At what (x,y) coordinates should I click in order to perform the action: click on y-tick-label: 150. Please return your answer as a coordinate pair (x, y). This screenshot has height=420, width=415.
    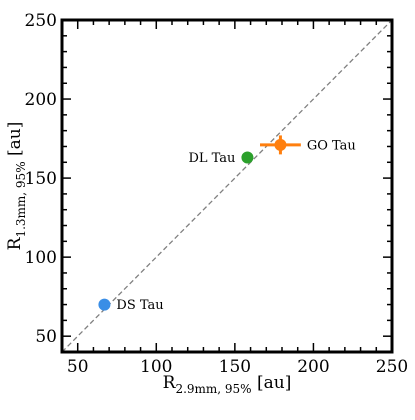
    Looking at the image, I should click on (41, 179).